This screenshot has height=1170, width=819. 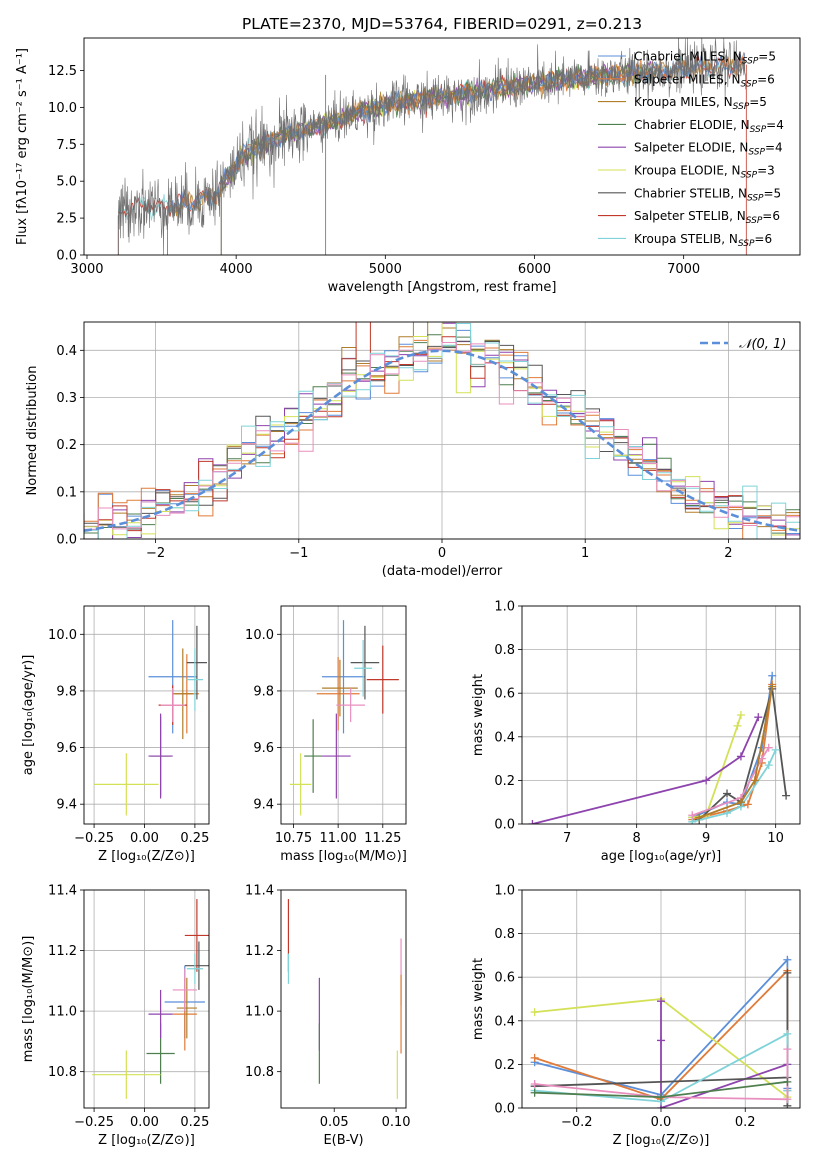 What do you see at coordinates (146, 856) in the screenshot?
I see `x-axis-label: Z [log₁₀(Z/Z⊙)]` at bounding box center [146, 856].